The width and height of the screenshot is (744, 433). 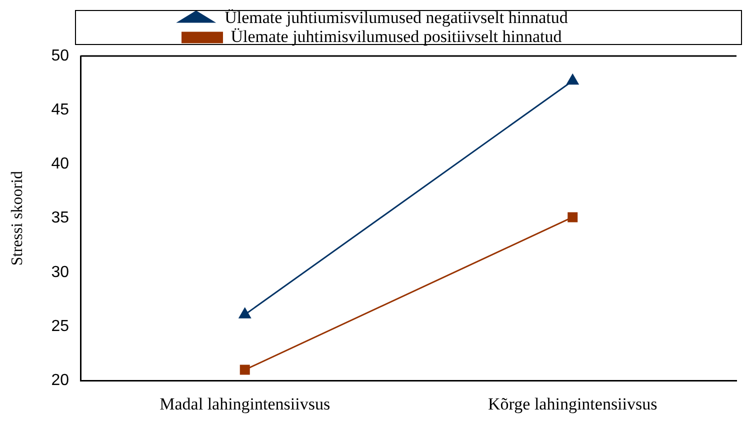 What do you see at coordinates (60, 326) in the screenshot?
I see `y-tick-label: 25` at bounding box center [60, 326].